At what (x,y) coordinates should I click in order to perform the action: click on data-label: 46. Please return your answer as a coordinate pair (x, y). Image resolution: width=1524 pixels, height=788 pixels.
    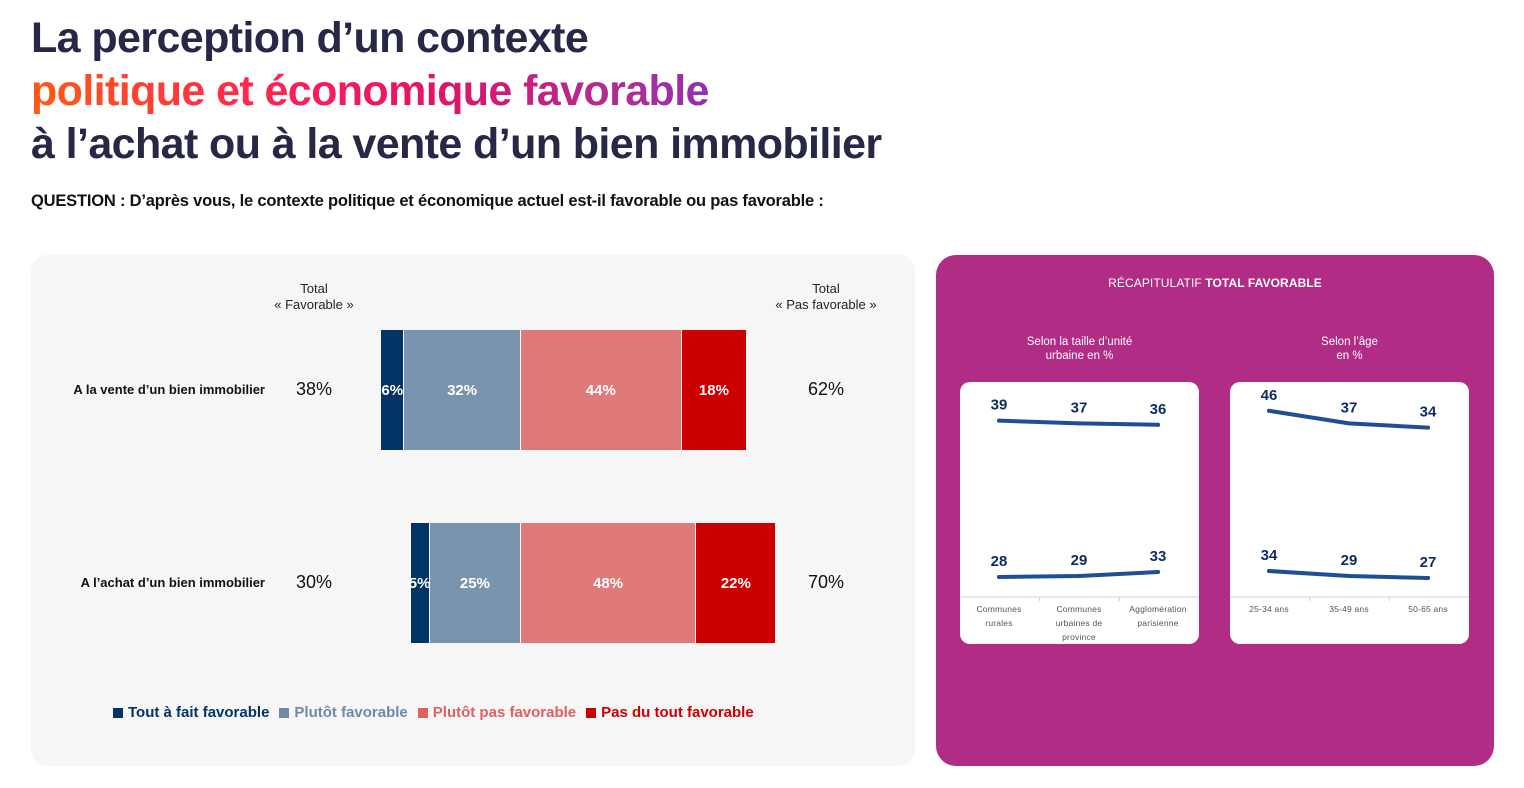
    Looking at the image, I should click on (1269, 395).